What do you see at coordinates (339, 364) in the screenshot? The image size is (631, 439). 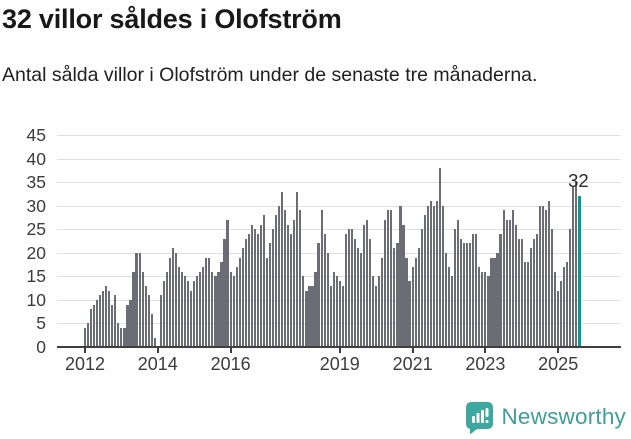 I see `x-axis-label: 2019` at bounding box center [339, 364].